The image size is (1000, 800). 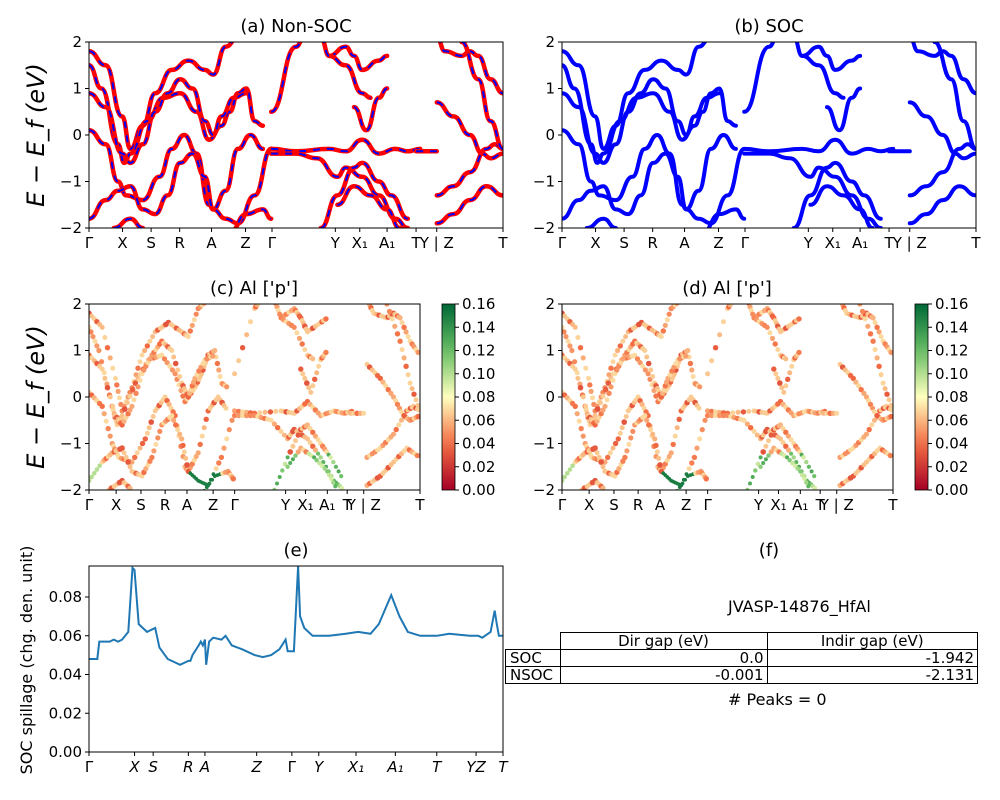 What do you see at coordinates (951, 420) in the screenshot?
I see `colorbar-tick-label: 0.06` at bounding box center [951, 420].